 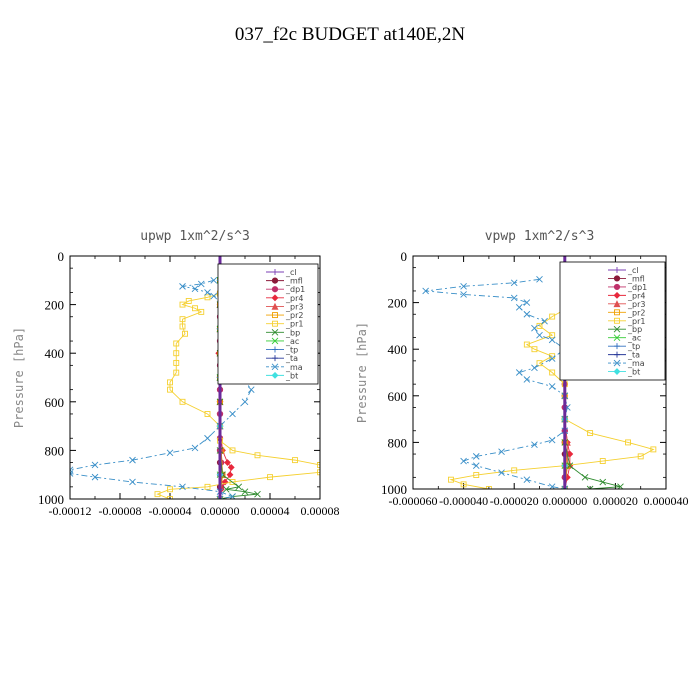 What do you see at coordinates (633, 372) in the screenshot?
I see `legend-label: _bt` at bounding box center [633, 372].